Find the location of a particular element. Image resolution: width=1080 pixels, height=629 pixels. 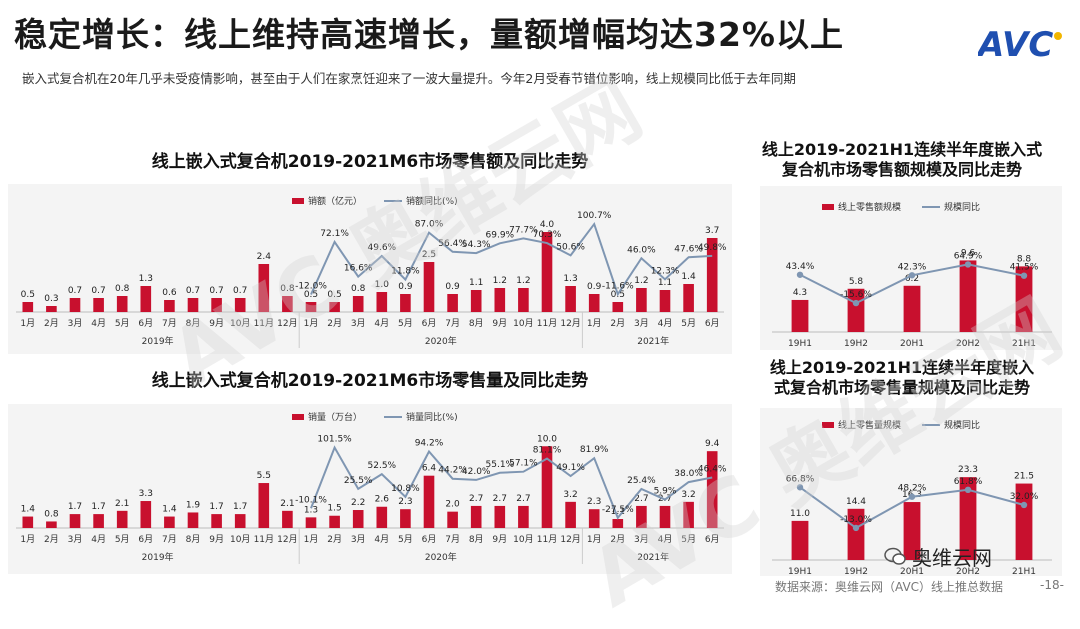

yoy-label: 94.2% is located at coordinates (429, 443).